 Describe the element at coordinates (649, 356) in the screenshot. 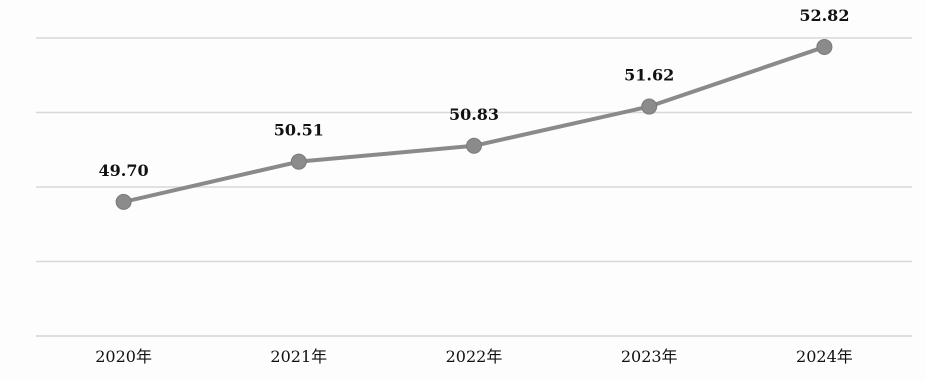

I see `x-tick-label: 2023年` at that location.